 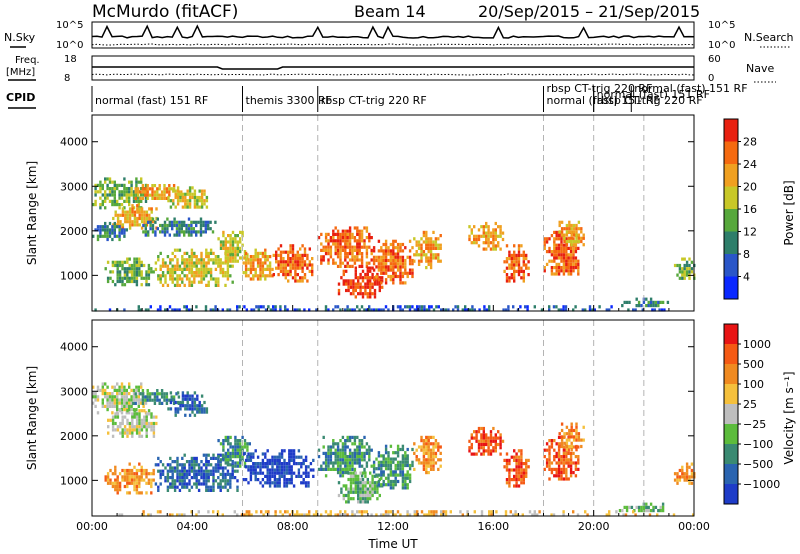 What do you see at coordinates (750, 187) in the screenshot?
I see `colorbar-tick-label: 20` at bounding box center [750, 187].